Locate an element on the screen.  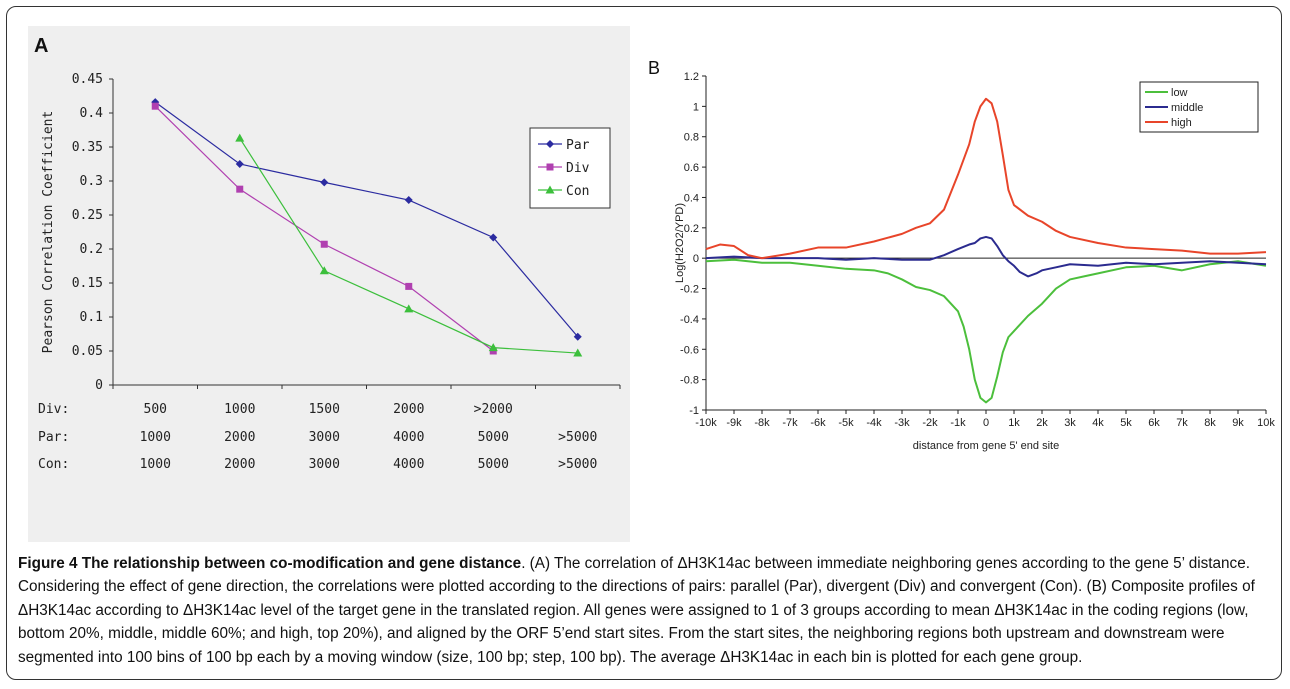
a-y-tick-label: 0.3 is located at coordinates (91, 181).